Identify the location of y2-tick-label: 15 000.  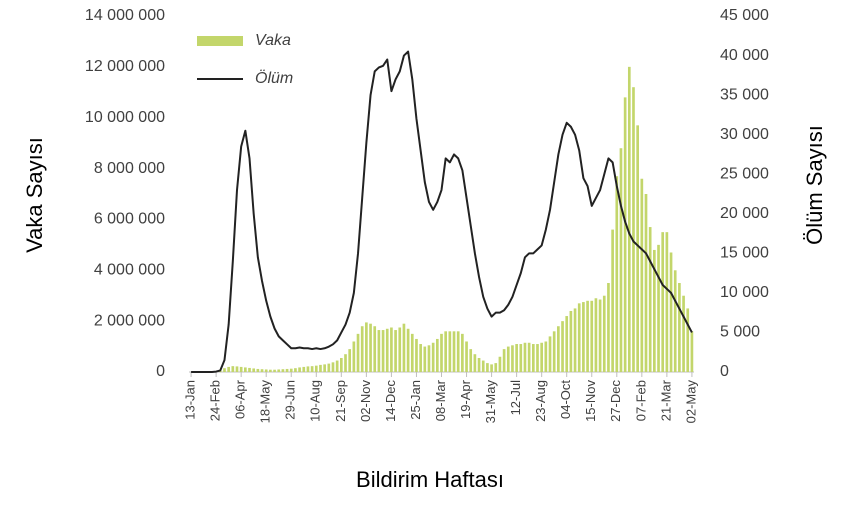
(744, 253).